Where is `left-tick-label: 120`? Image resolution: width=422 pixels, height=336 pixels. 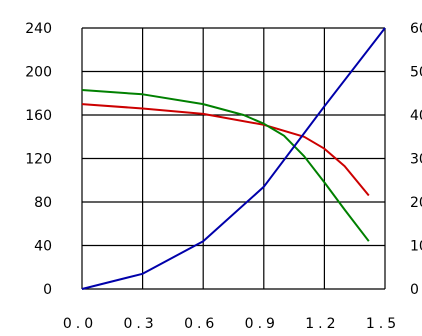
left-tick-label: 120 is located at coordinates (38, 160).